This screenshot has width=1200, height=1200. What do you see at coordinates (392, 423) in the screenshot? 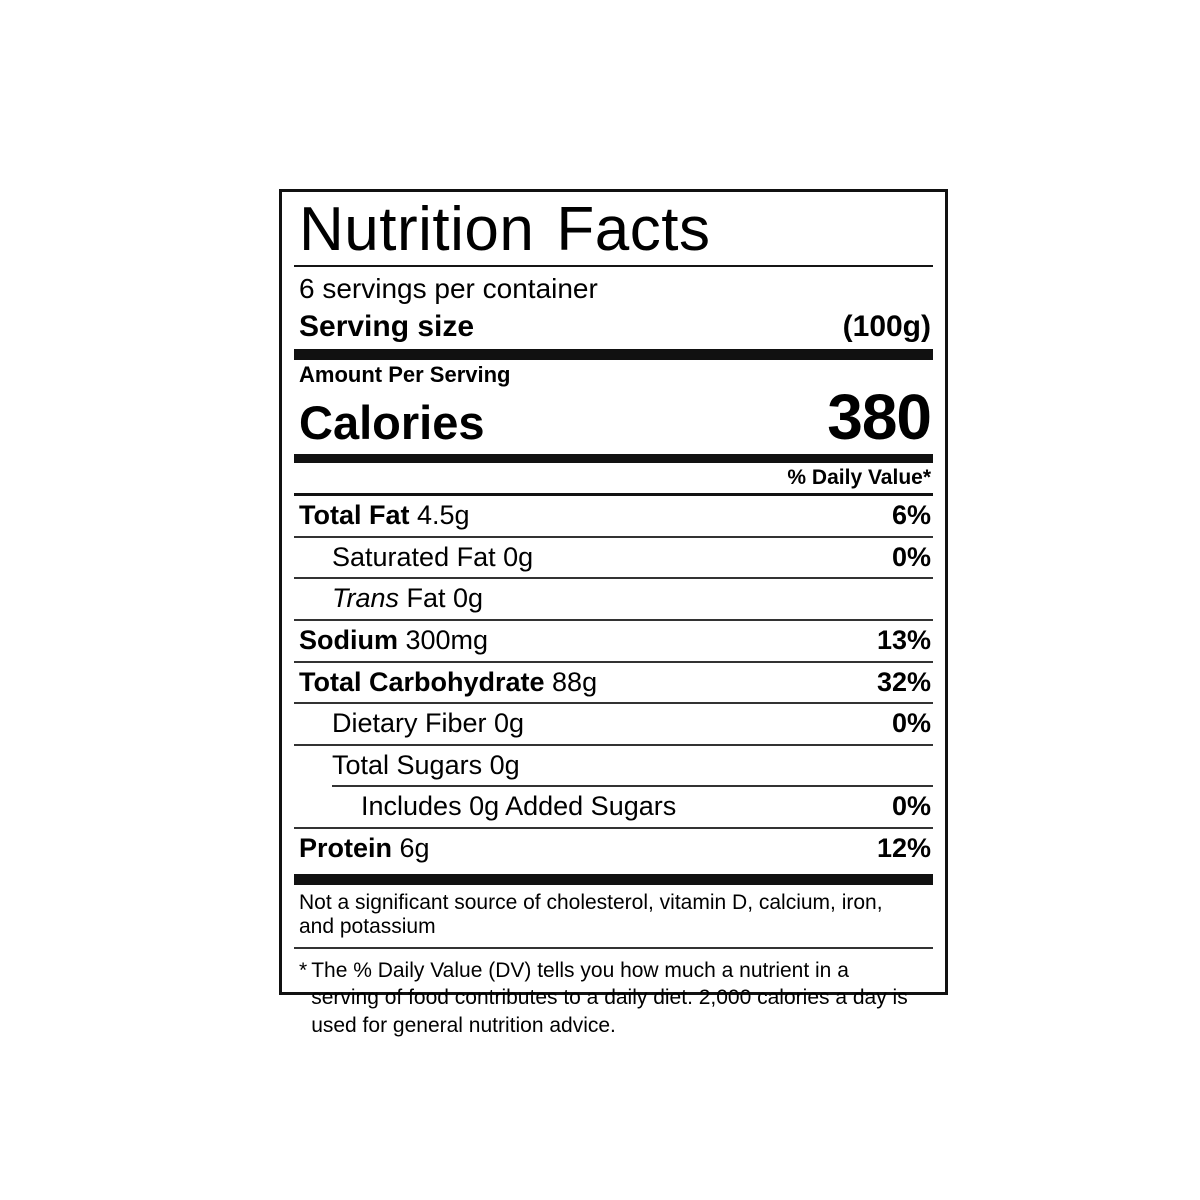
I see `calories-label: Calories` at bounding box center [392, 423].